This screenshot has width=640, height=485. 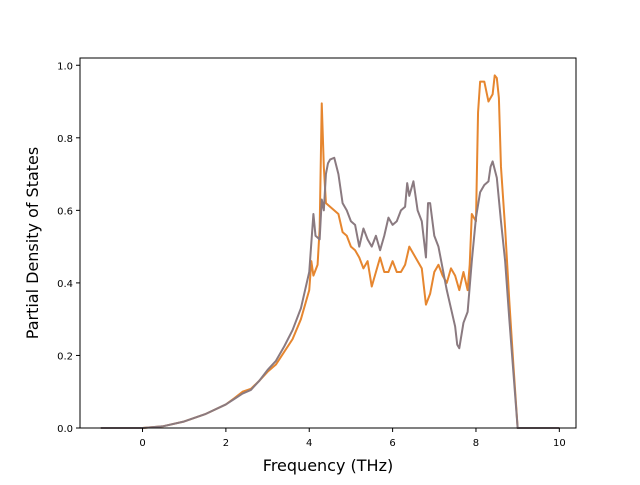 What do you see at coordinates (476, 443) in the screenshot?
I see `x-tick-label: 8` at bounding box center [476, 443].